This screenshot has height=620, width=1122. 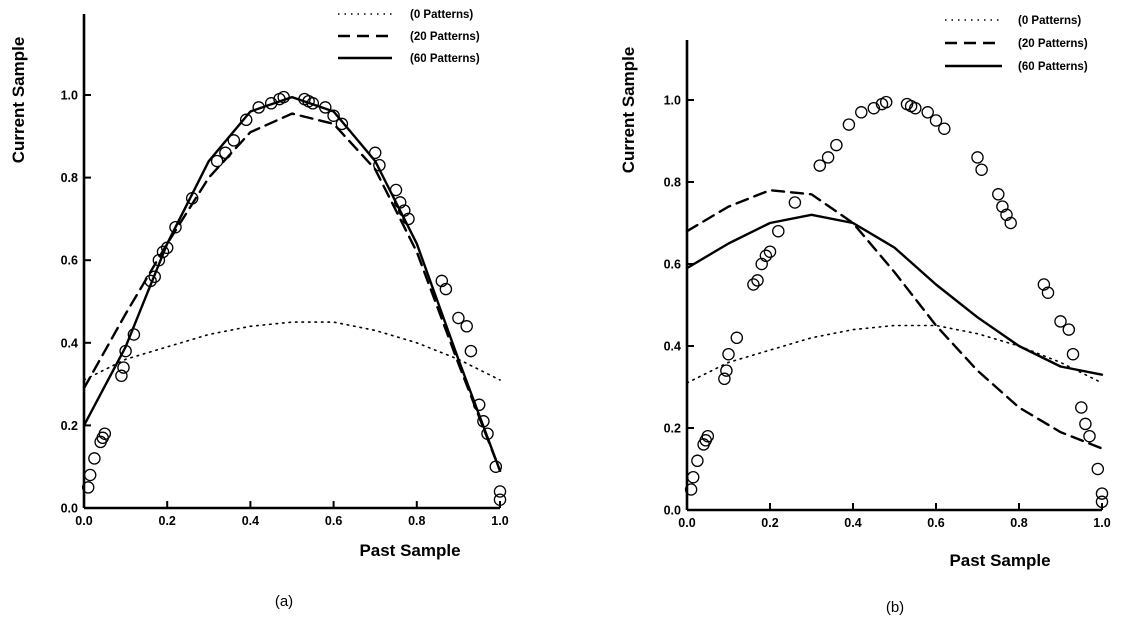 I want to click on y-tick-label: 1.0, so click(x=672, y=101).